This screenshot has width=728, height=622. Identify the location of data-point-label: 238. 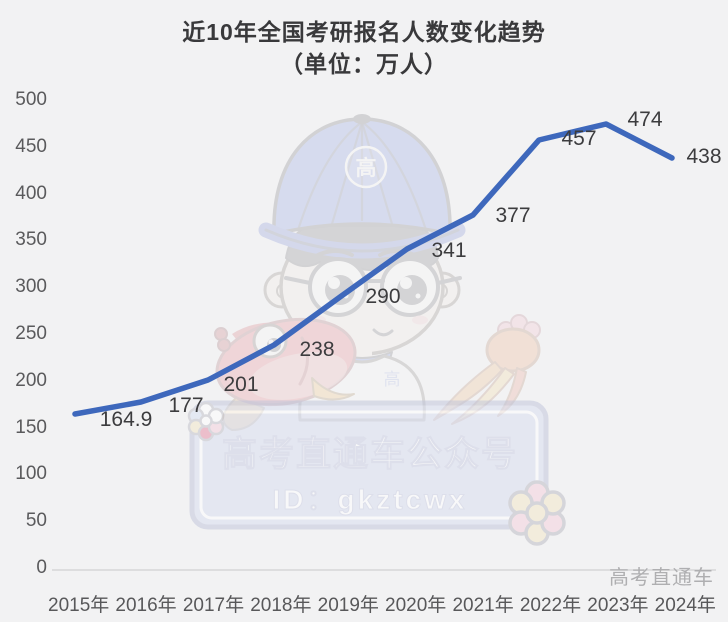
(317, 349).